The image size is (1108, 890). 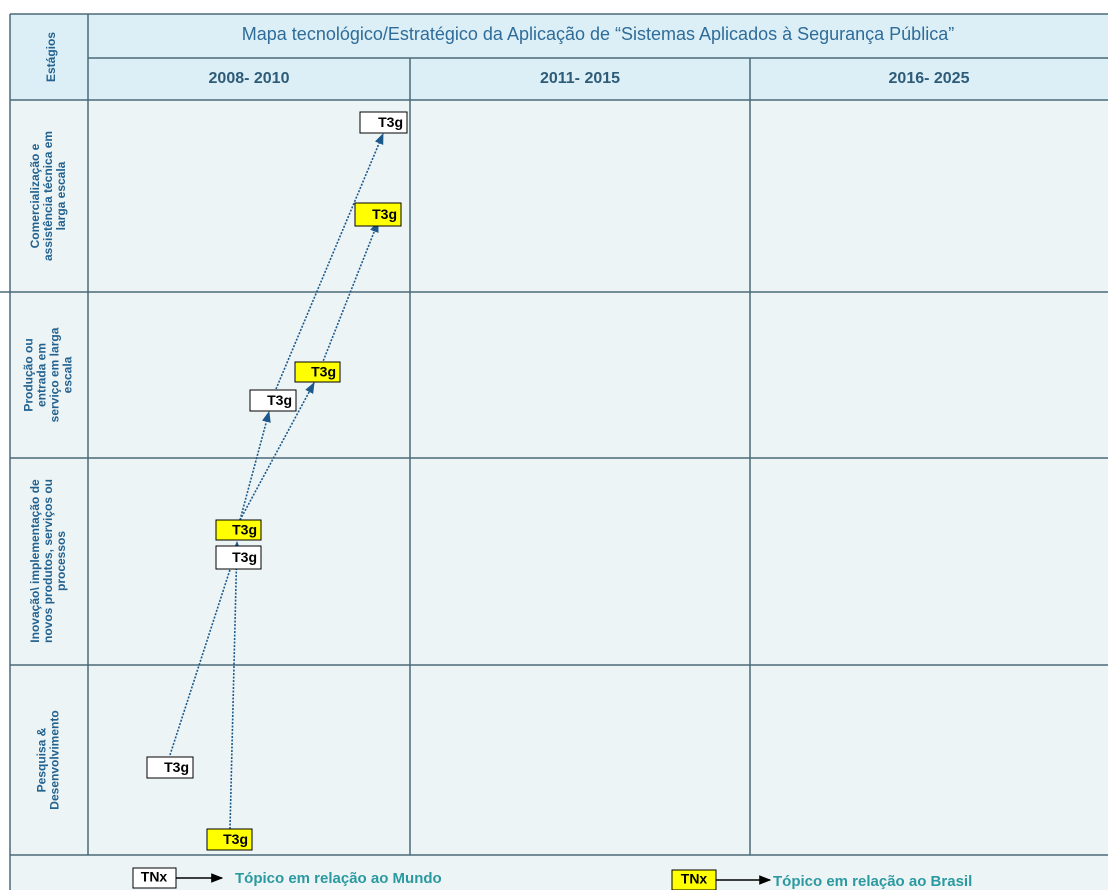 I want to click on stage-label: larga escala, so click(x=61, y=195).